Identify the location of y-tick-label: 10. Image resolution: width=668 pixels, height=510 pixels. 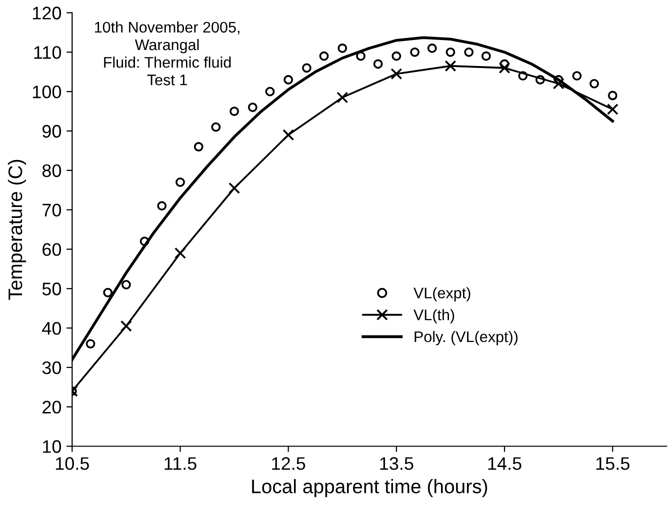
(52, 446).